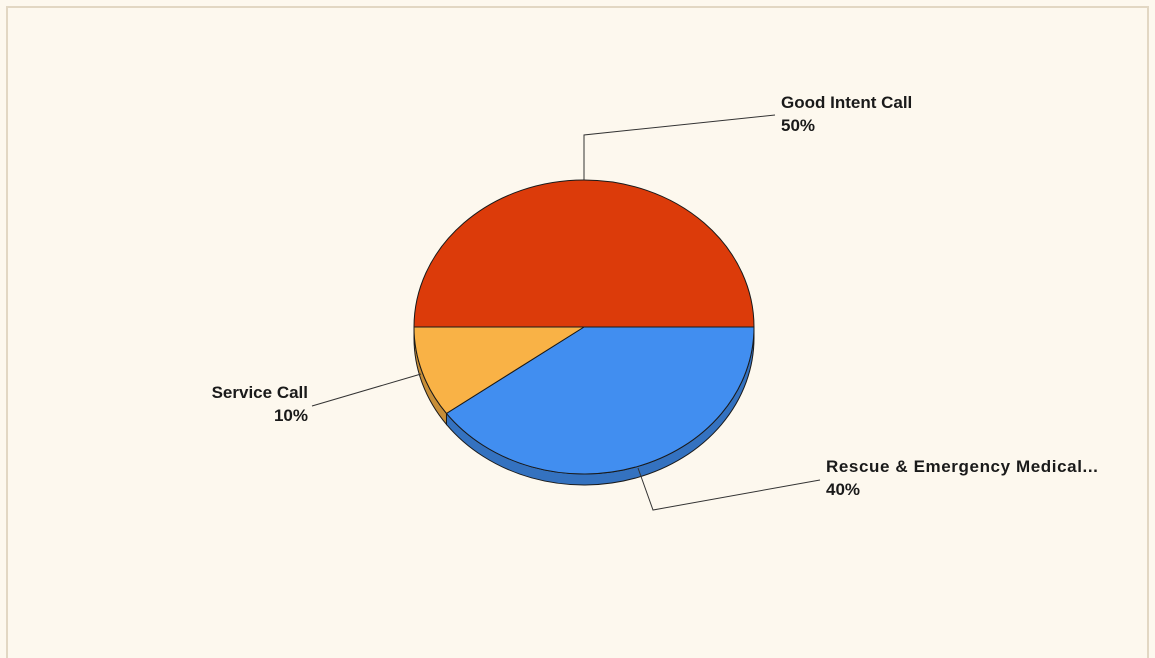  Describe the element at coordinates (798, 125) in the screenshot. I see `slice-value-good-intent-call: 50%` at that location.